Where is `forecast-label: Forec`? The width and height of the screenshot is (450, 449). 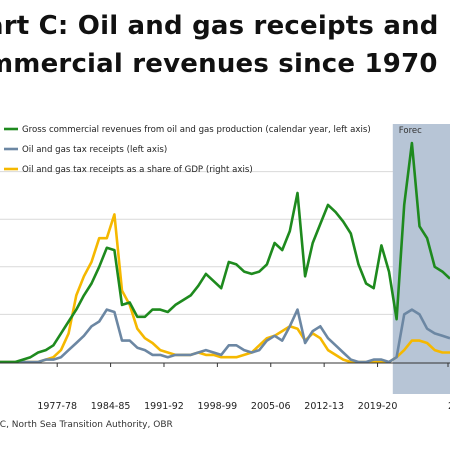
forecast-label: Forec is located at coordinates (410, 131).